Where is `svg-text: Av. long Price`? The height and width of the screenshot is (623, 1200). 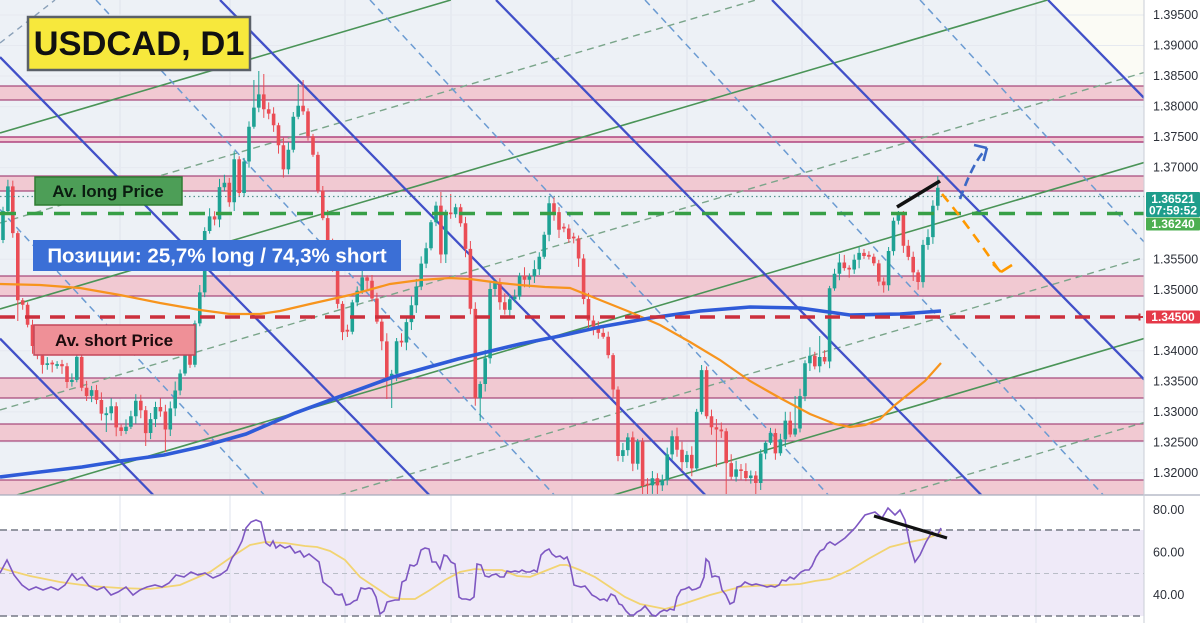
svg-text: Av. long Price is located at coordinates (107, 191).